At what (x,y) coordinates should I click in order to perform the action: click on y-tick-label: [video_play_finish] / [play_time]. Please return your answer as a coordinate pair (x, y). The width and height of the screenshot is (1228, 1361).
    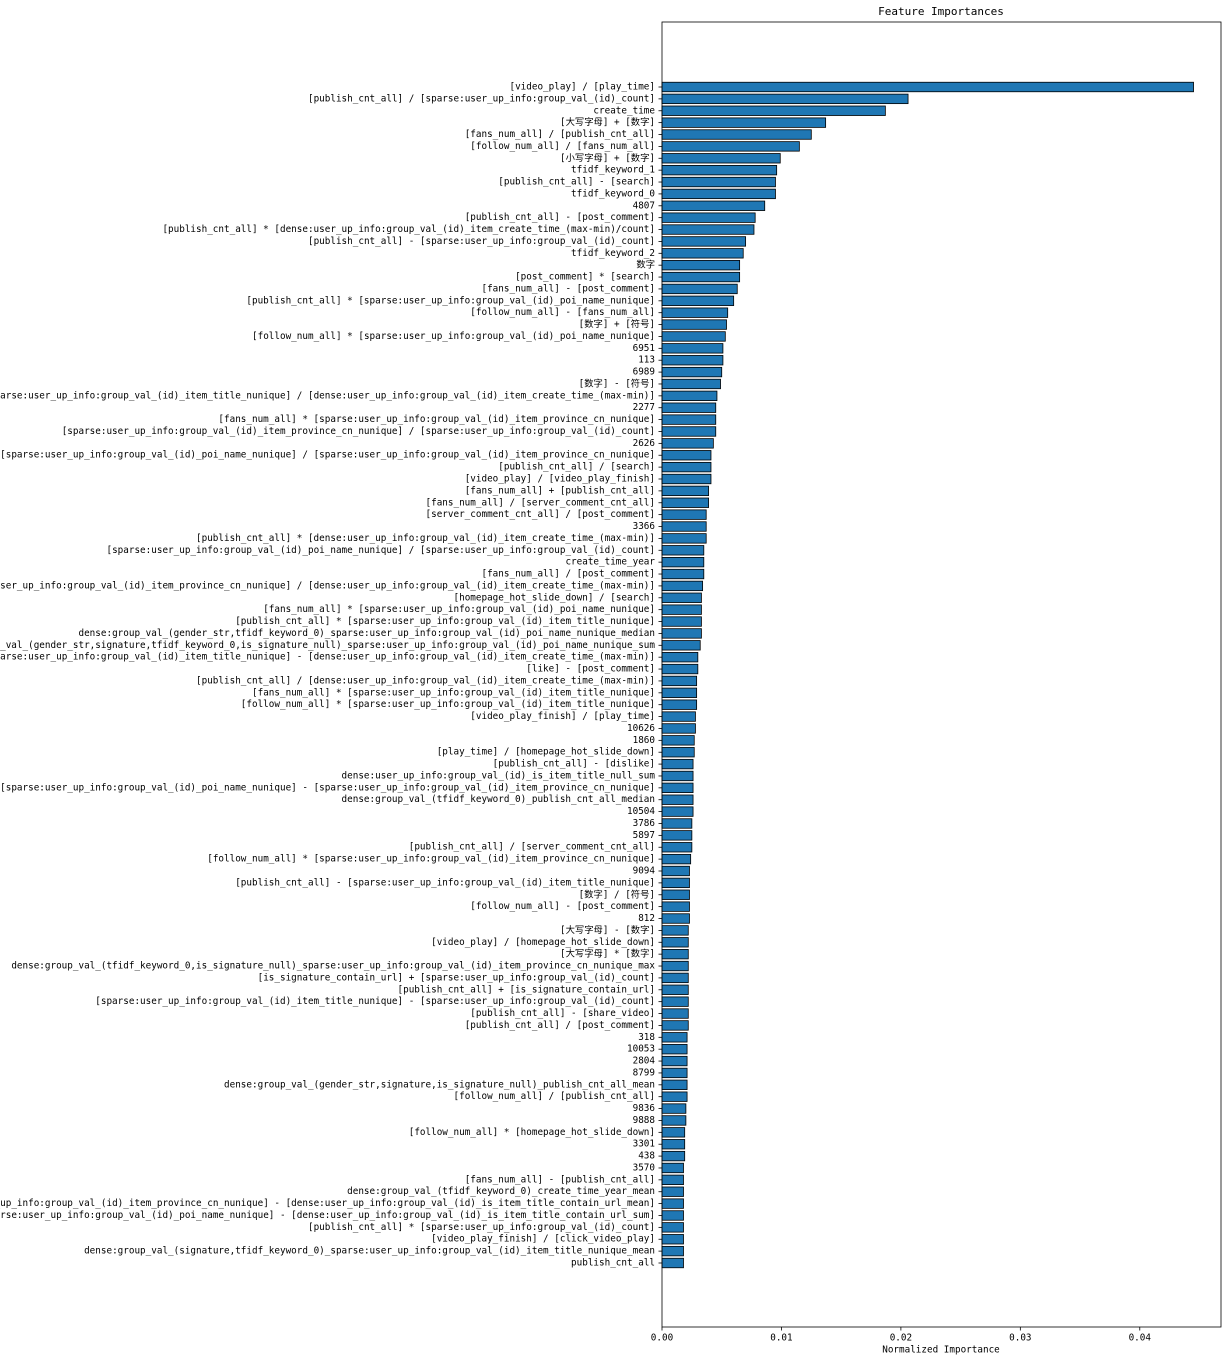
    Looking at the image, I should click on (562, 716).